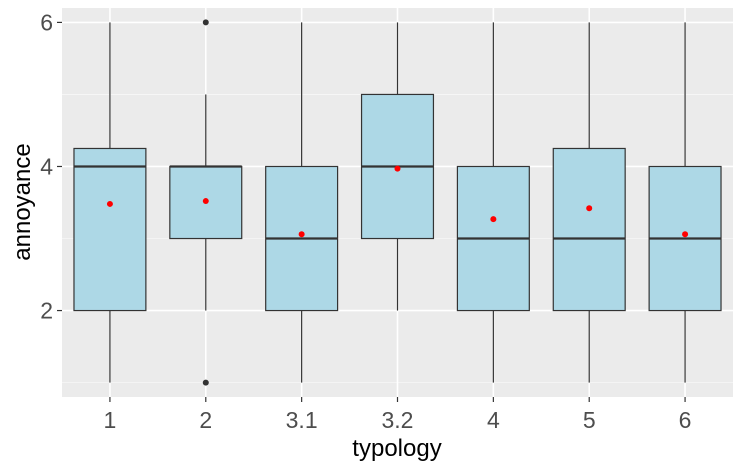 The height and width of the screenshot is (462, 735). What do you see at coordinates (302, 420) in the screenshot?
I see `x-tick-label: 3.1` at bounding box center [302, 420].